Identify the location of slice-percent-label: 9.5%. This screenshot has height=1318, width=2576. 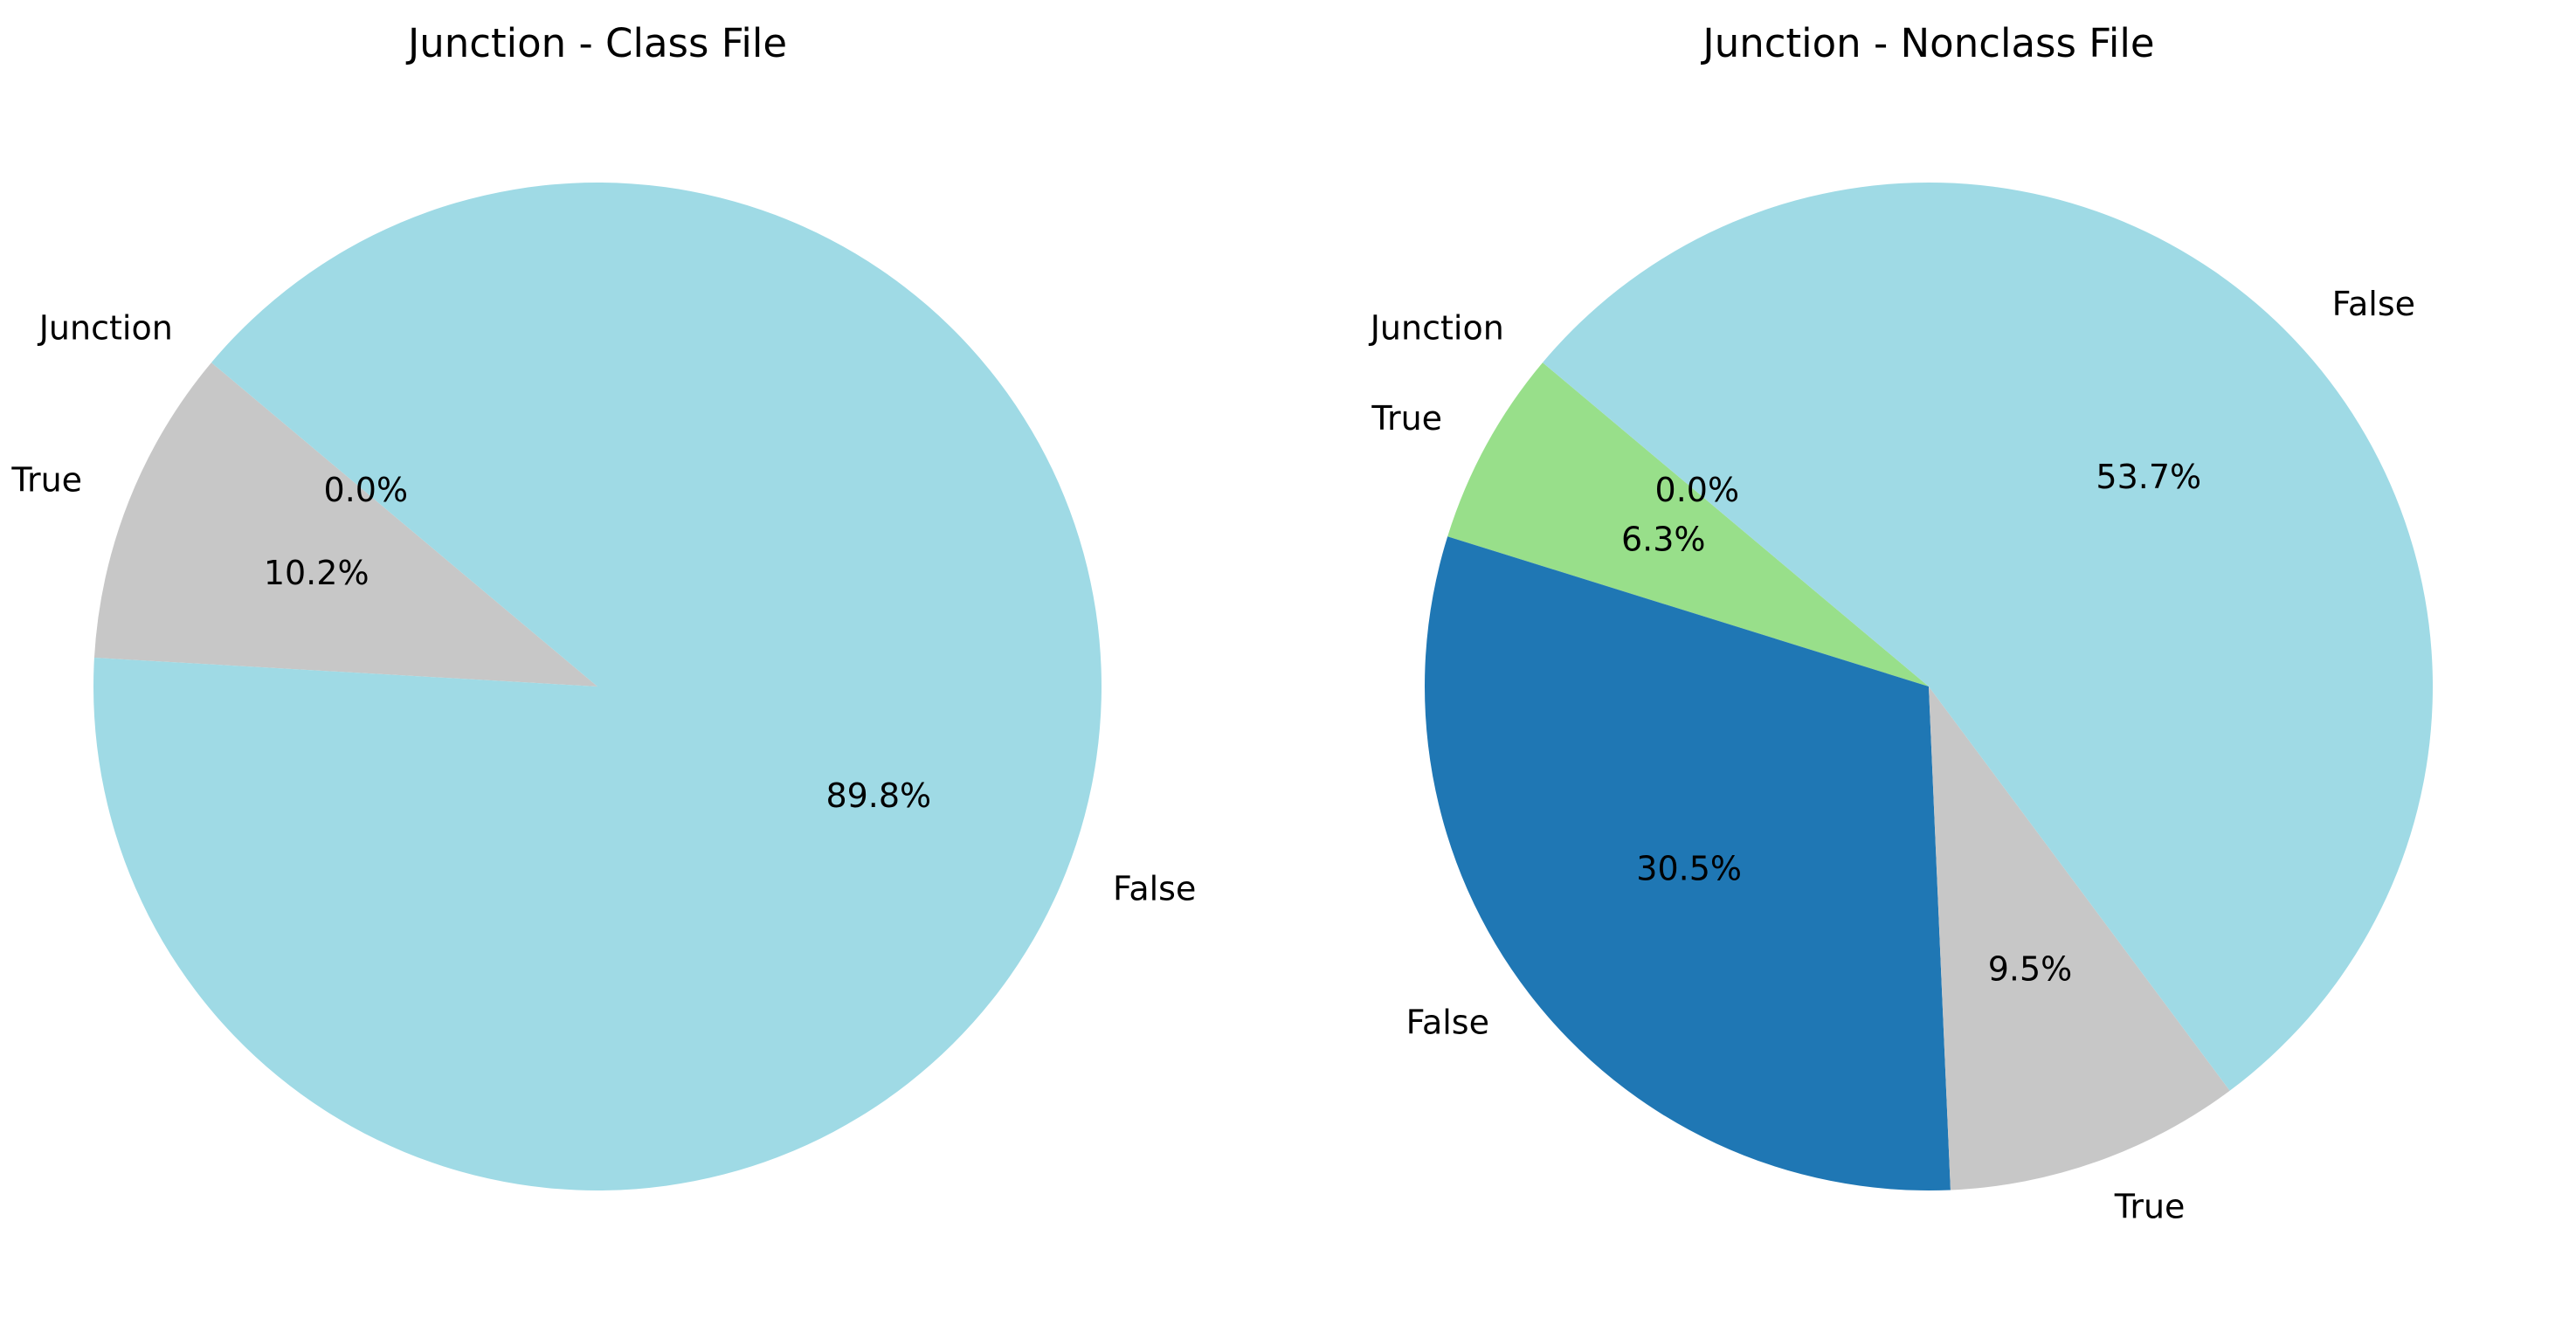
(2030, 969).